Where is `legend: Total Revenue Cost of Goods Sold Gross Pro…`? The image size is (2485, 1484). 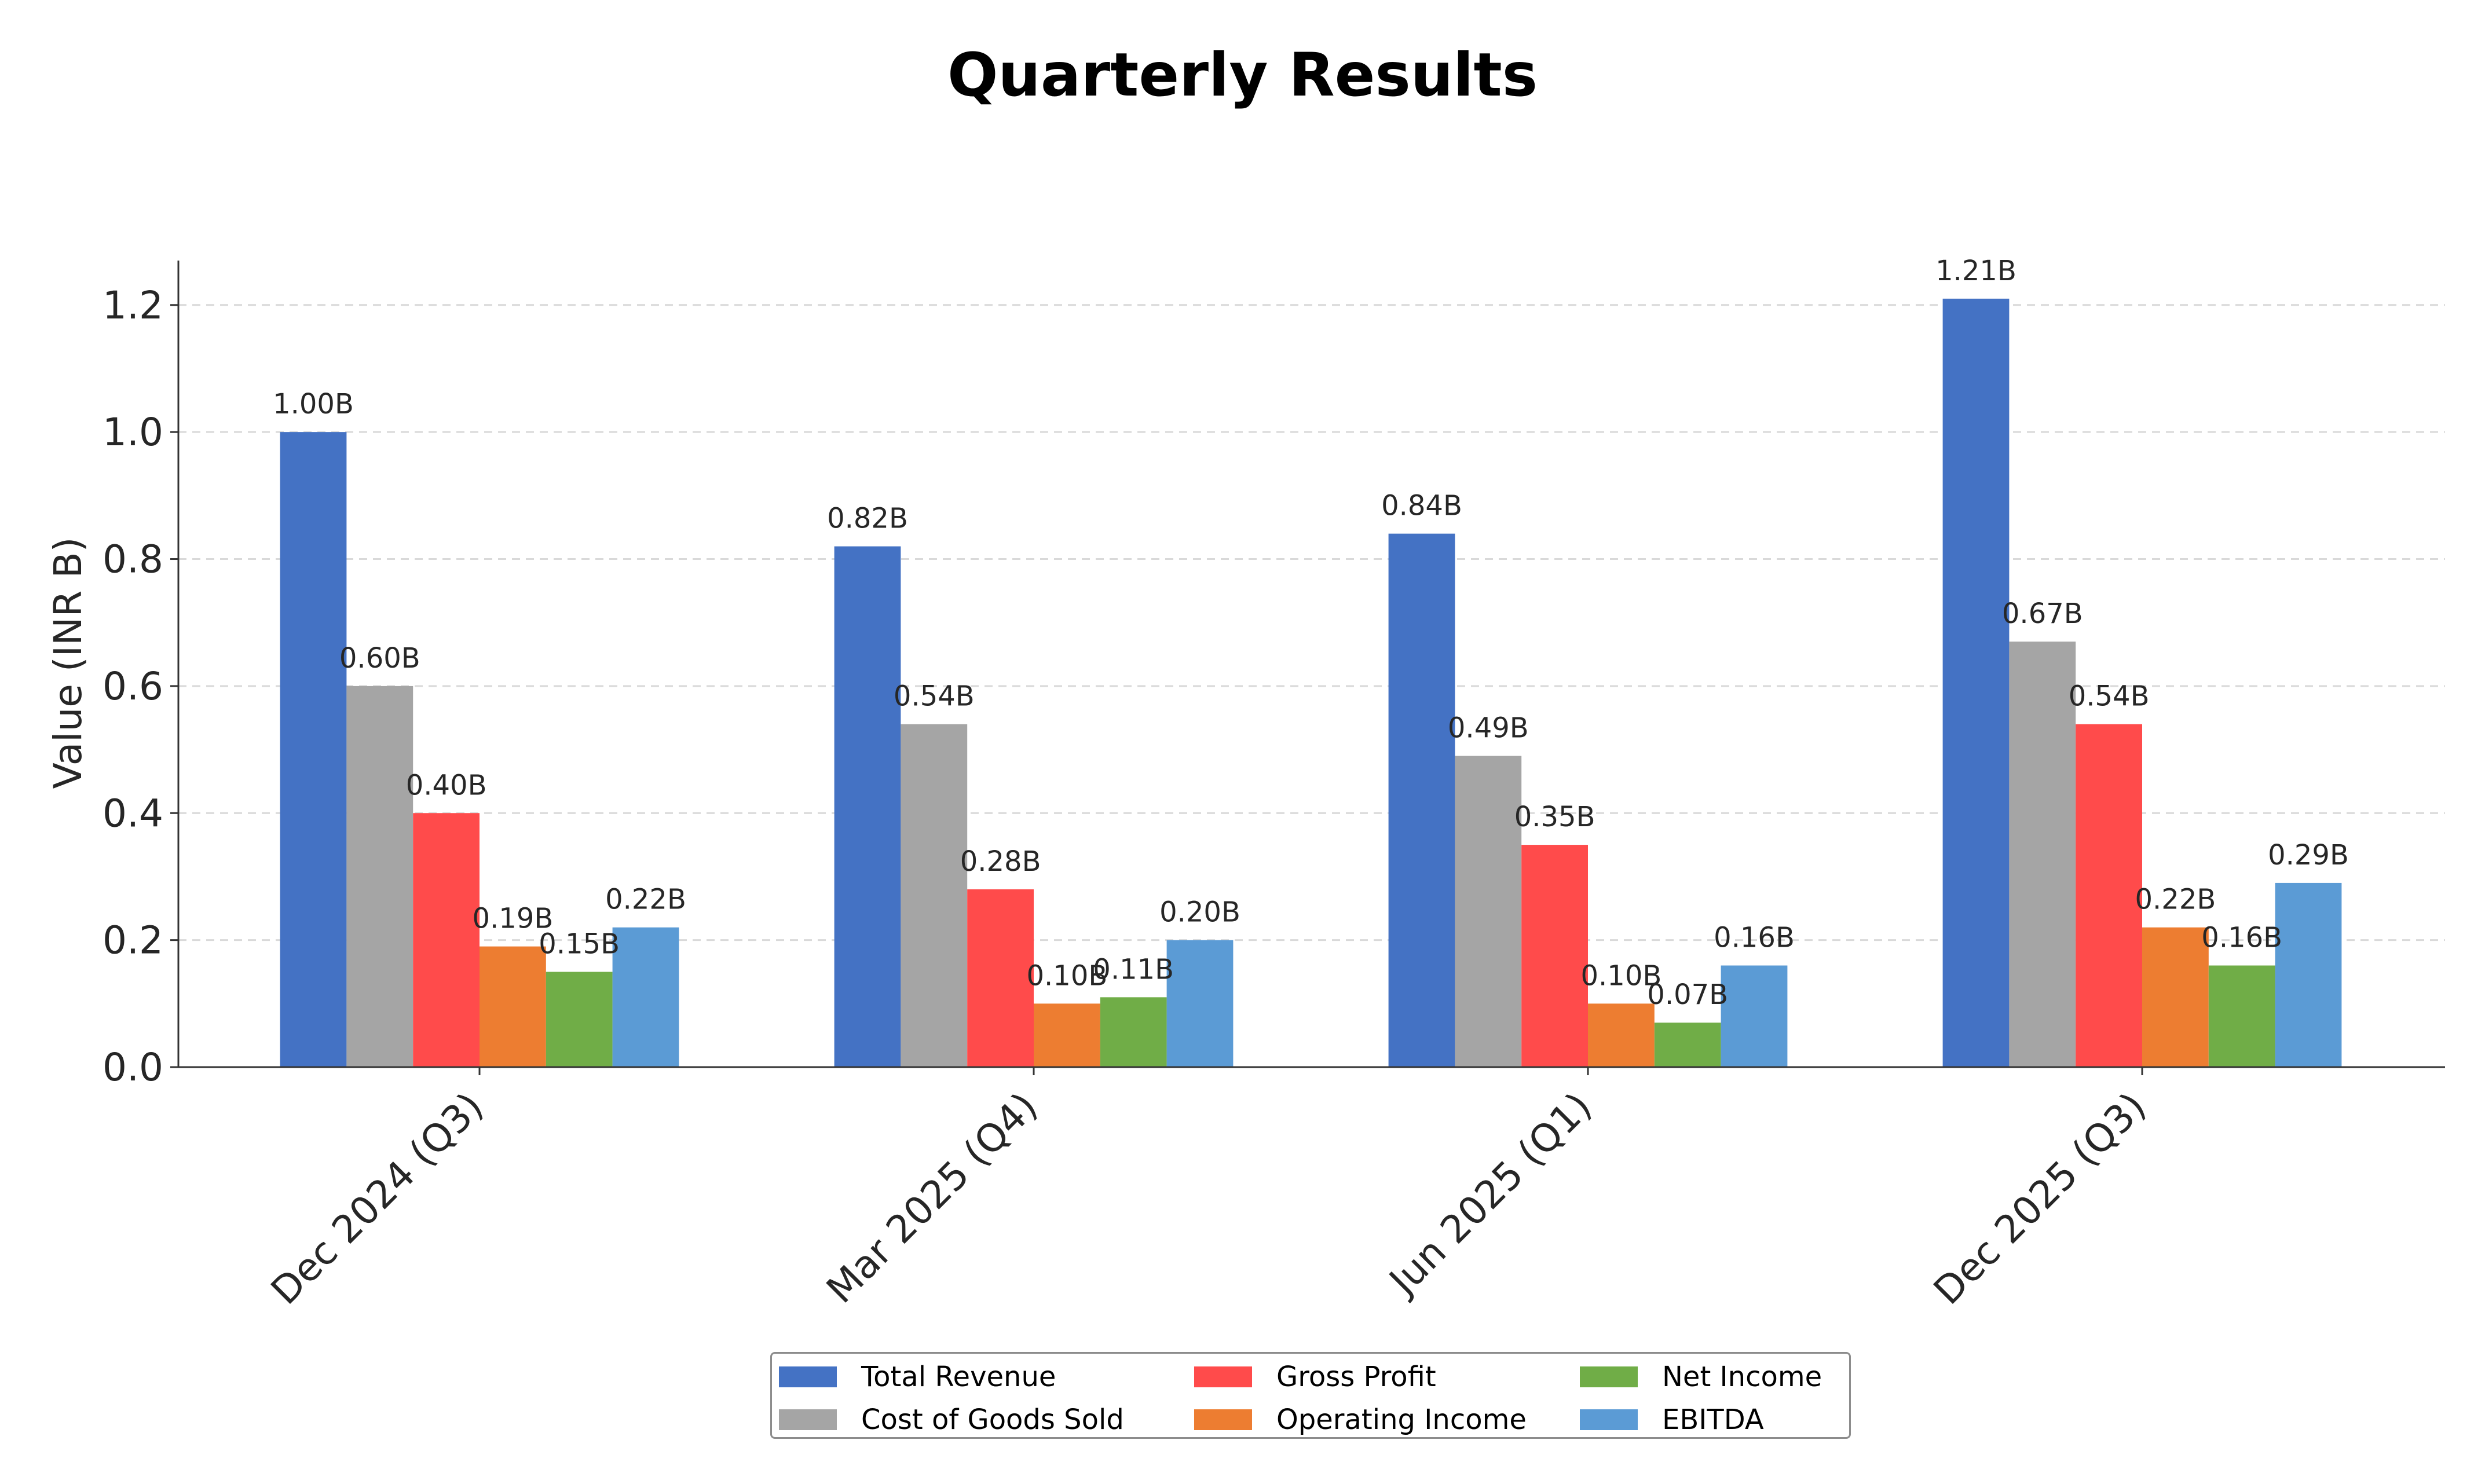
legend: Total Revenue Cost of Goods Sold Gross Pro… is located at coordinates (1310, 1395).